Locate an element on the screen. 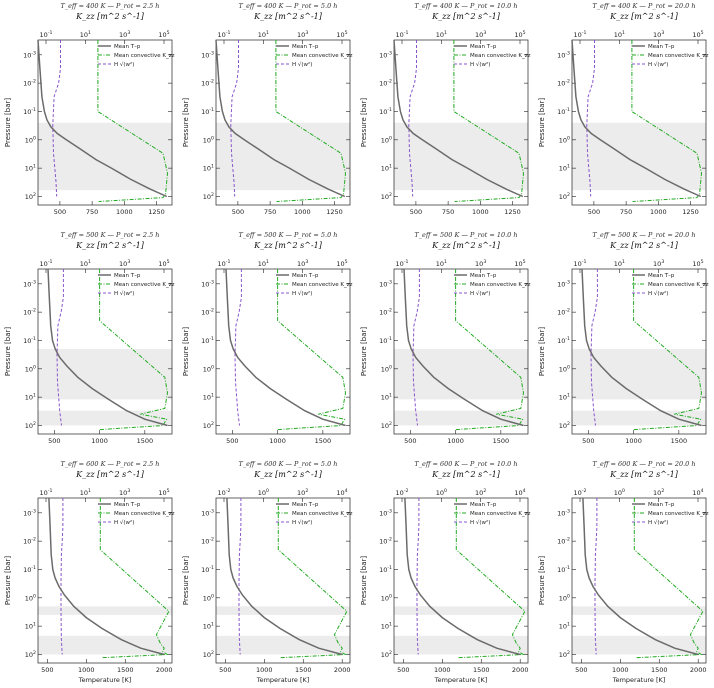 The height and width of the screenshot is (688, 714). x-axis-label: Temperature [K] is located at coordinates (639, 680).